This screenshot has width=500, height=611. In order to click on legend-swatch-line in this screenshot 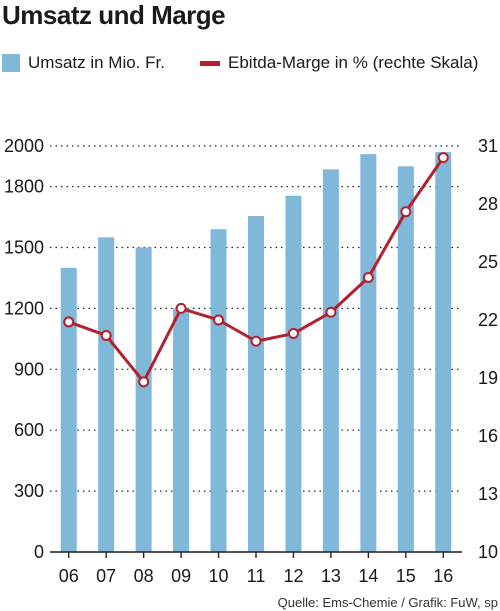, I will do `click(210, 63)`.